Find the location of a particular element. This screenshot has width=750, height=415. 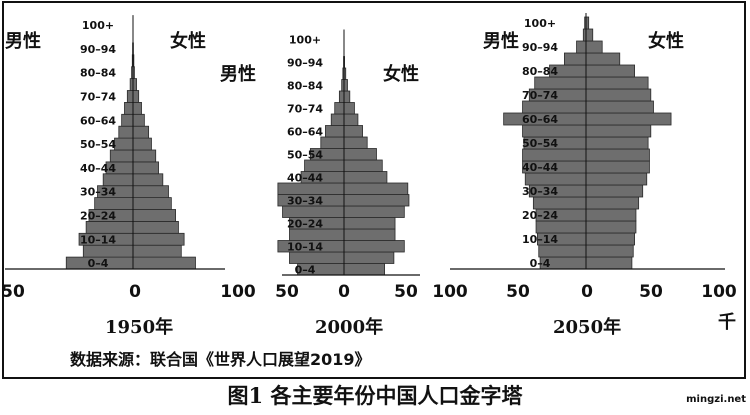

unit-label: 千 is located at coordinates (727, 322).